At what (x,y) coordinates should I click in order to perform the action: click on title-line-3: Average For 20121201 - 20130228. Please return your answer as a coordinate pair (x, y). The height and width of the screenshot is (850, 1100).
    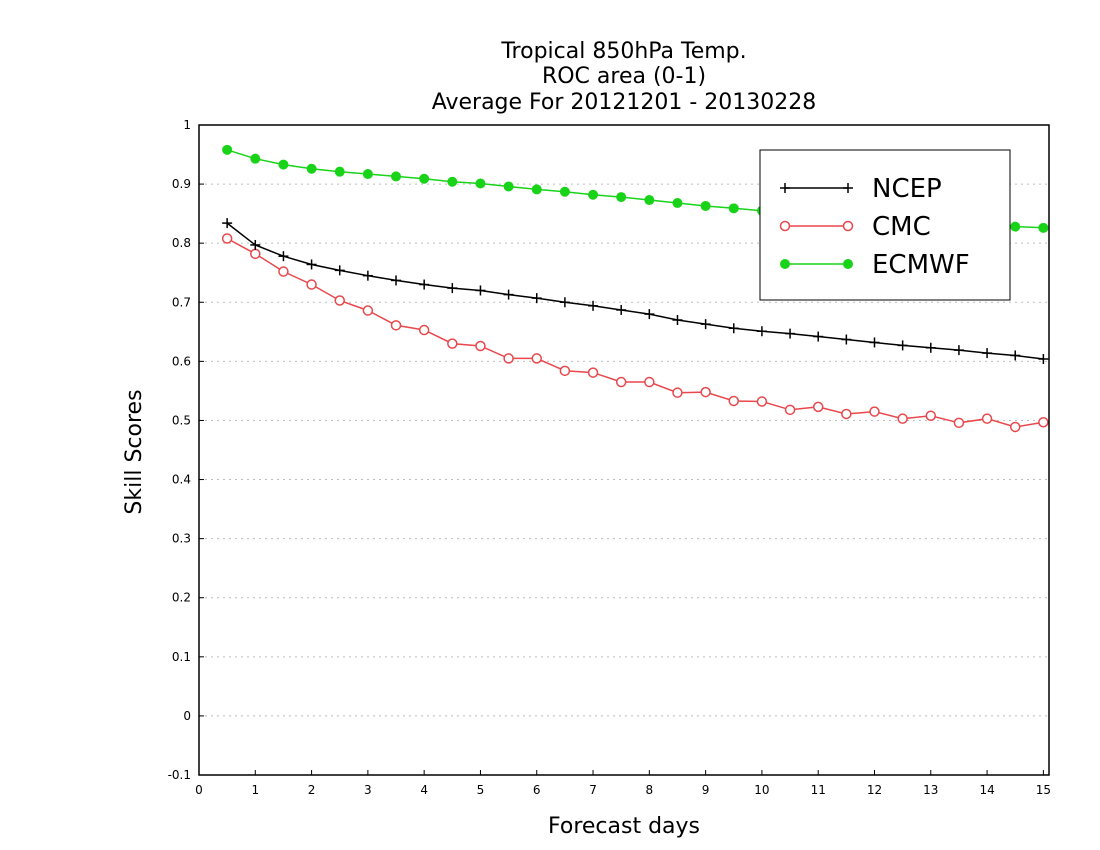
    Looking at the image, I should click on (624, 102).